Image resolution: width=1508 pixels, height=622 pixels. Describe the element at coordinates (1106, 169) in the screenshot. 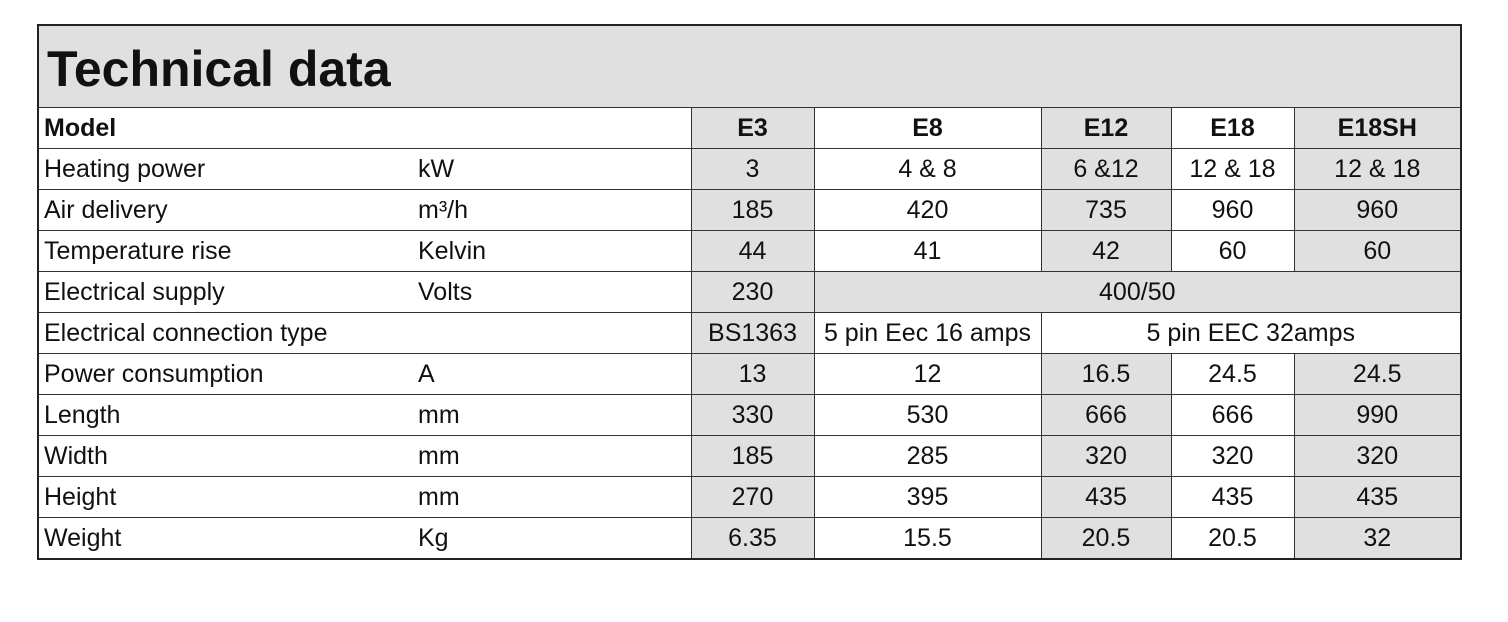

I see `value-cell: 6 &12` at that location.